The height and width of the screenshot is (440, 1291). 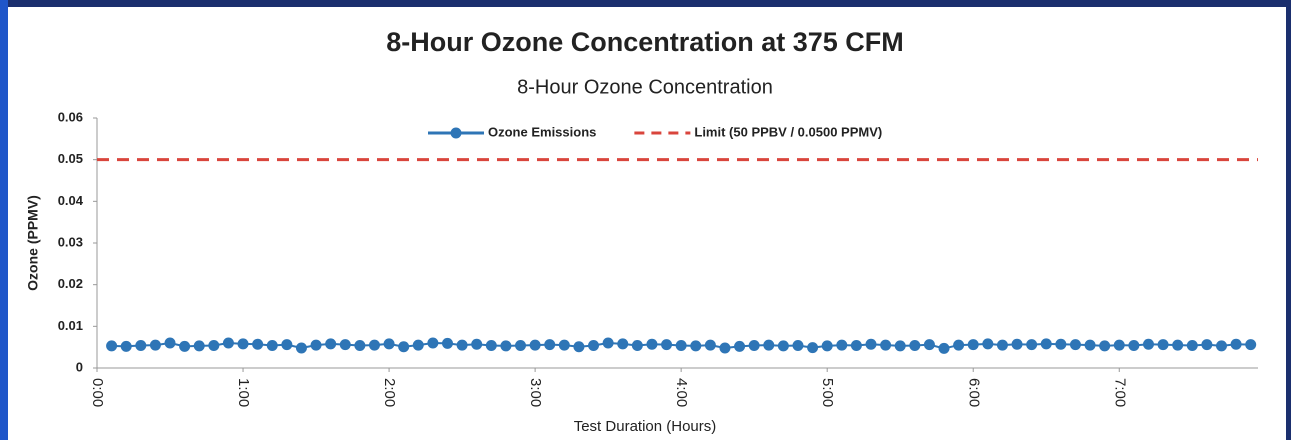 I want to click on x-tick-label: 5:00, so click(x=827, y=392).